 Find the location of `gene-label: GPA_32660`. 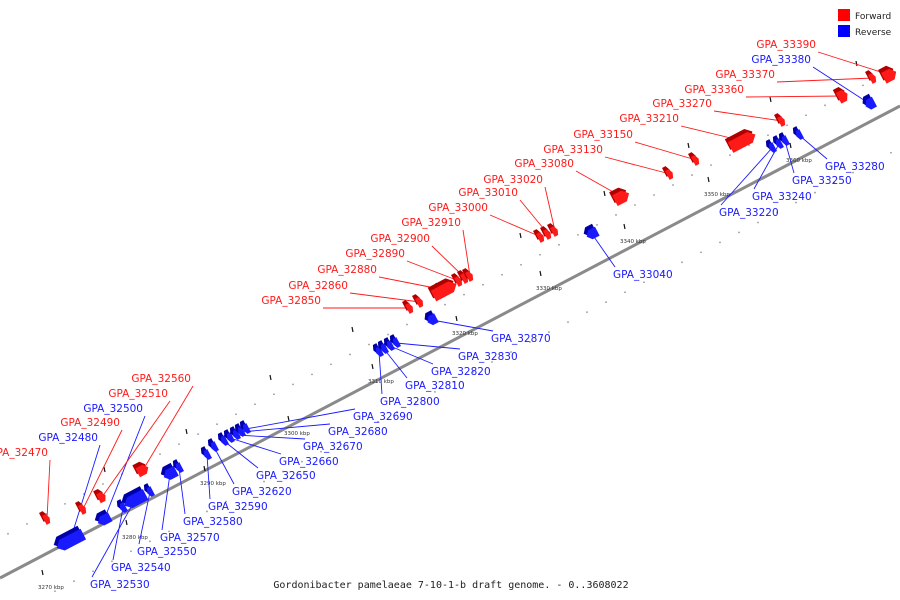

gene-label: GPA_32660 is located at coordinates (309, 462).